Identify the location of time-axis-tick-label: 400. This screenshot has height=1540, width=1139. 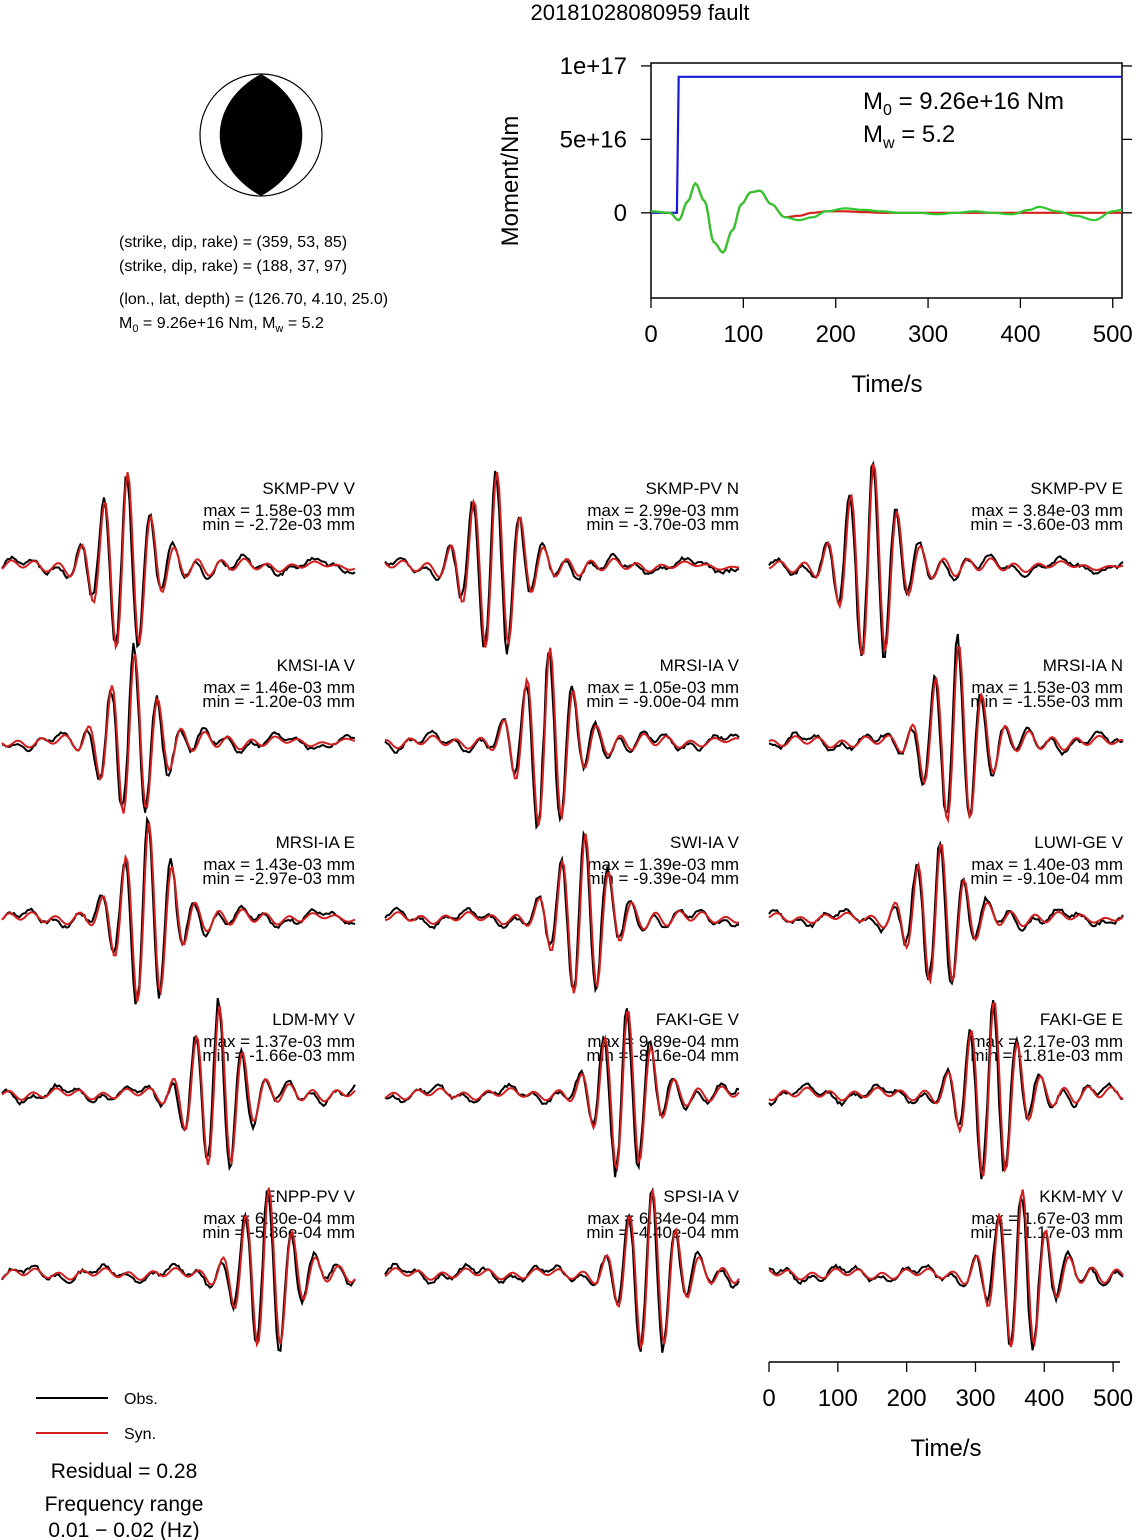
(1044, 1398).